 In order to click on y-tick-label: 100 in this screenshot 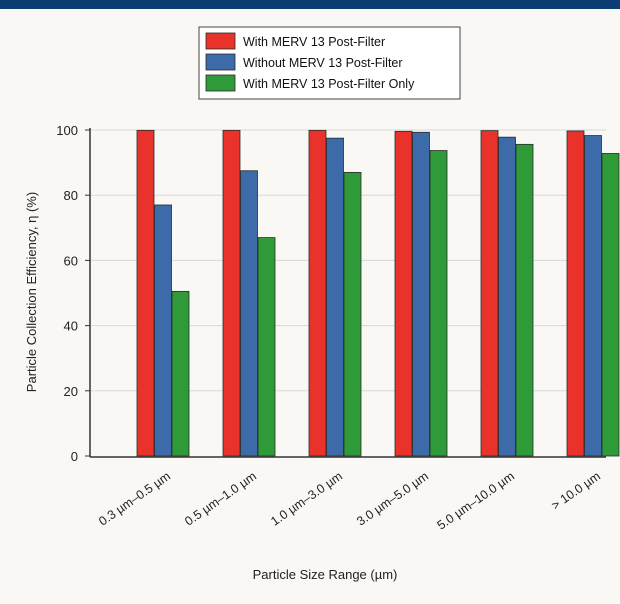, I will do `click(67, 130)`.